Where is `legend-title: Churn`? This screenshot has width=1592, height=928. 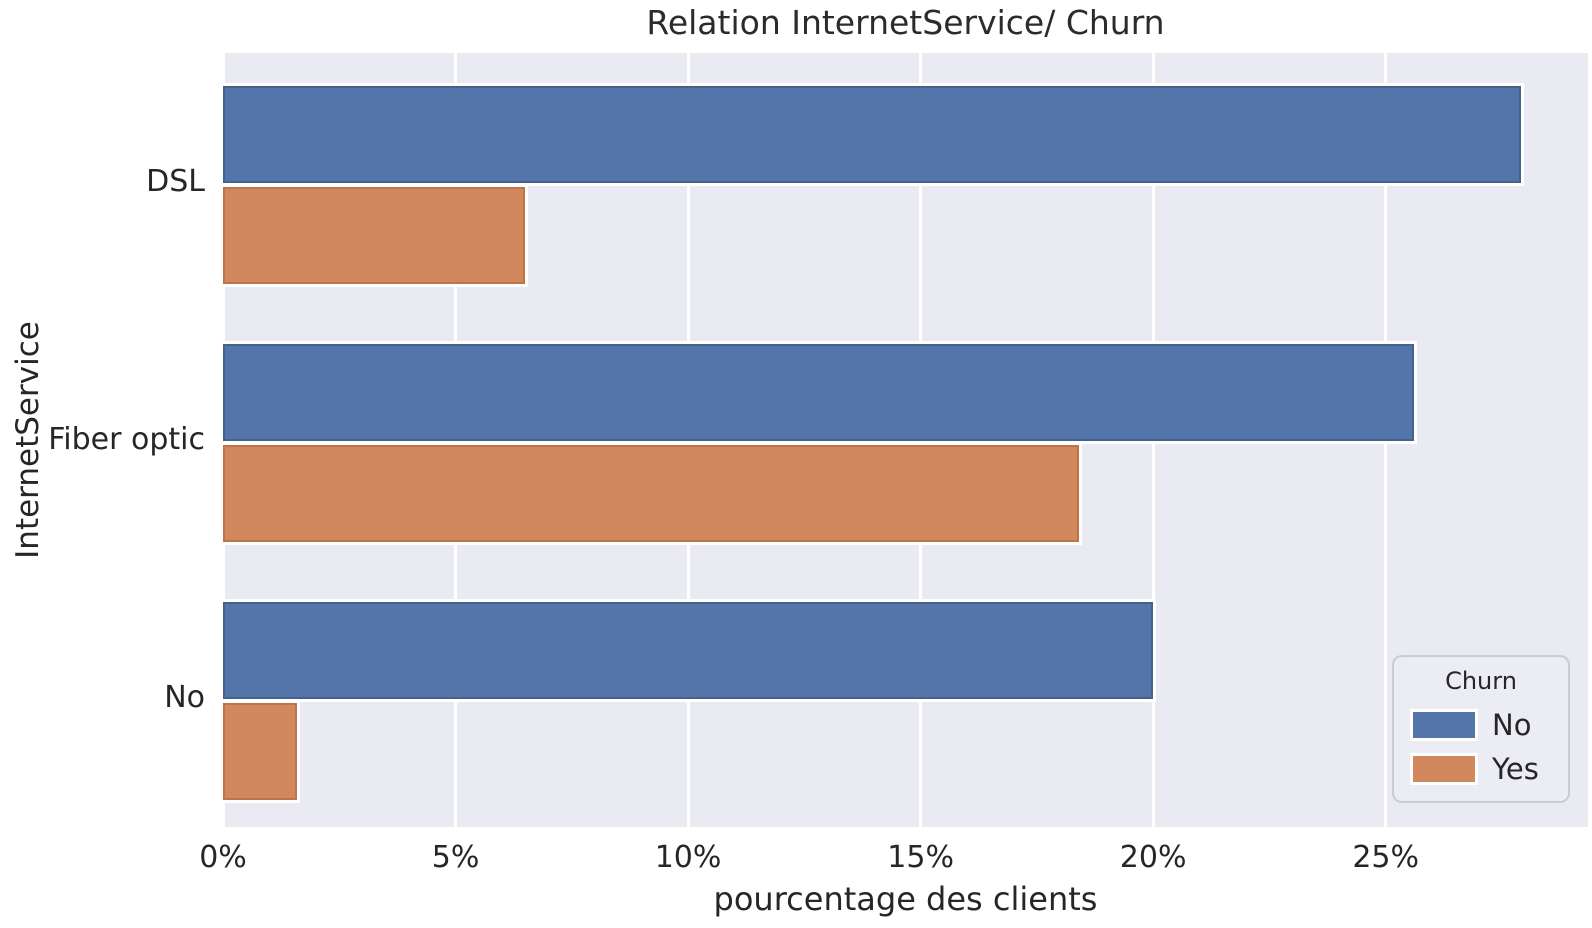
legend-title: Churn is located at coordinates (1481, 681).